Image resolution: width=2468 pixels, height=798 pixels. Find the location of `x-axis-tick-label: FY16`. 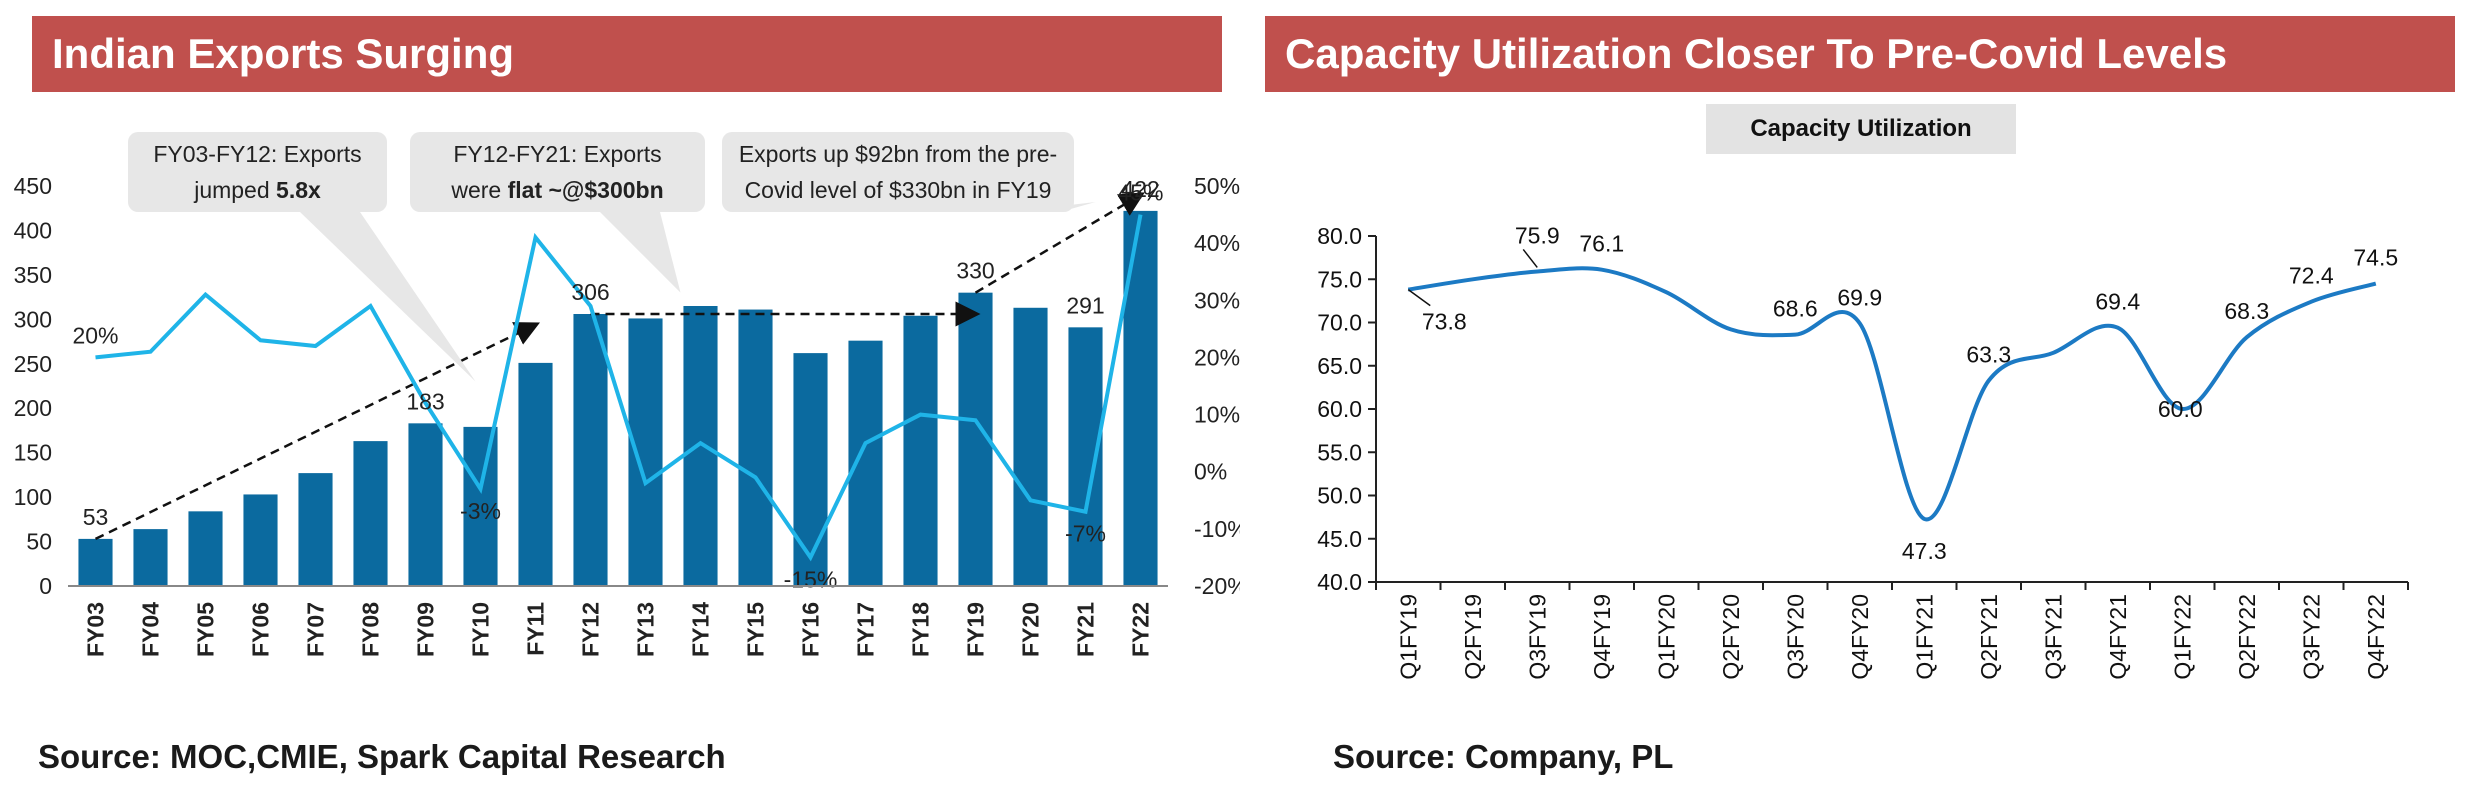

x-axis-tick-label: FY16 is located at coordinates (811, 629).